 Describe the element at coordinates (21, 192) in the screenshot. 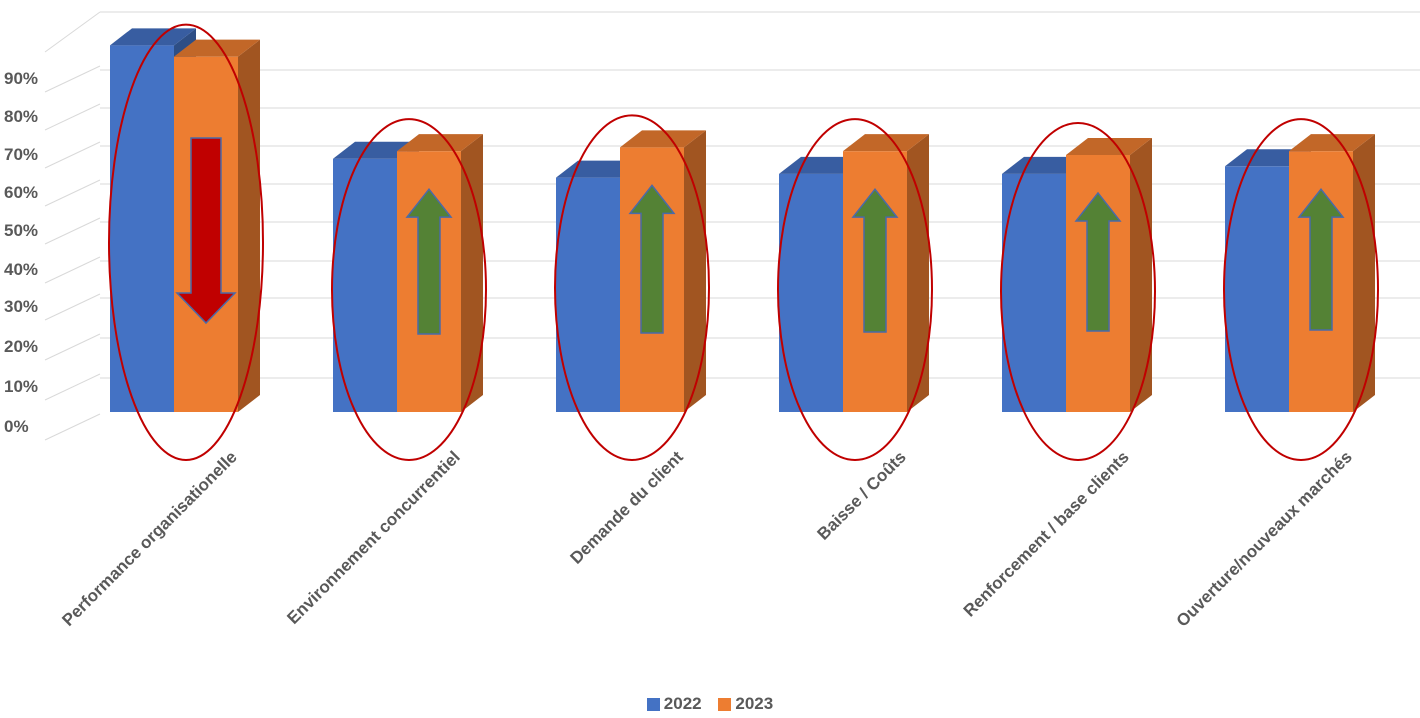

I see `y-tick-label: 60%` at that location.